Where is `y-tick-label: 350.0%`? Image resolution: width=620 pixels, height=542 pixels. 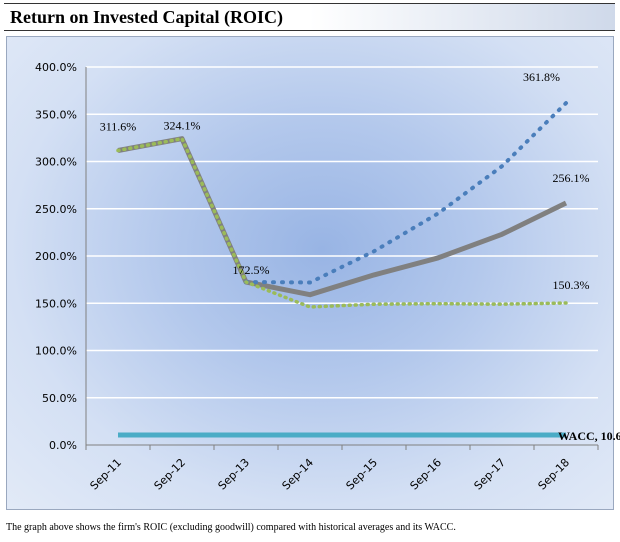 y-tick-label: 350.0% is located at coordinates (56, 114).